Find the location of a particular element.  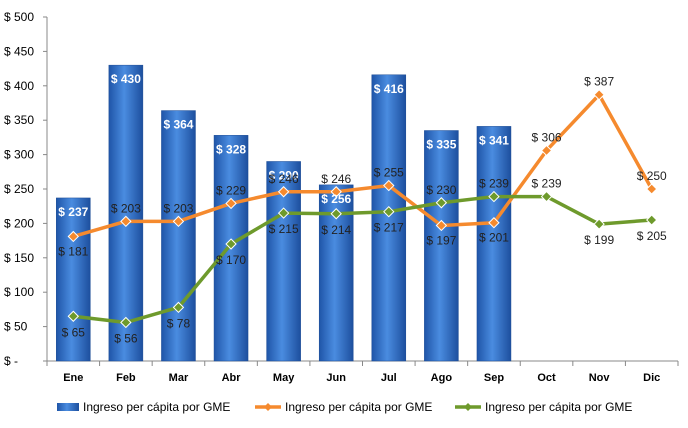

green-data-label: $ 170 is located at coordinates (231, 260).